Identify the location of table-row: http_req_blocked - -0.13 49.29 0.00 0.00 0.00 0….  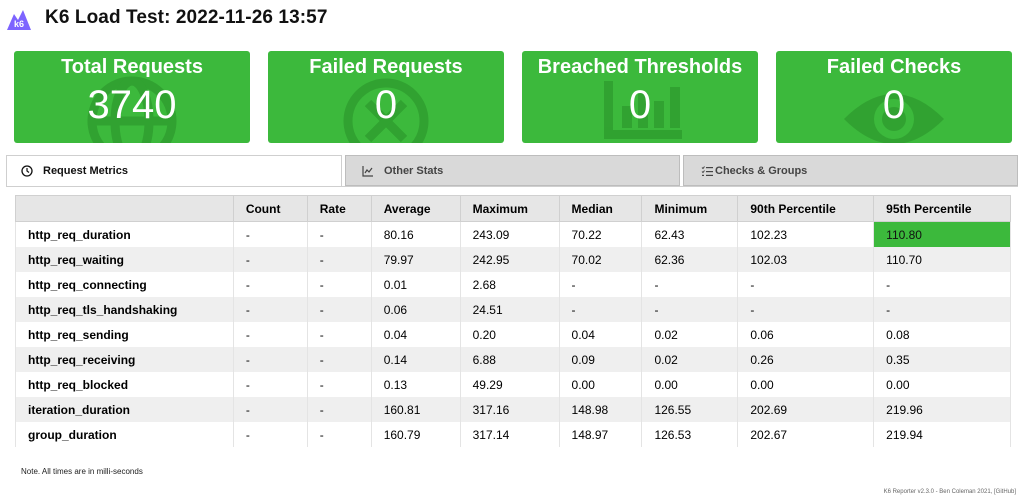
(513, 384).